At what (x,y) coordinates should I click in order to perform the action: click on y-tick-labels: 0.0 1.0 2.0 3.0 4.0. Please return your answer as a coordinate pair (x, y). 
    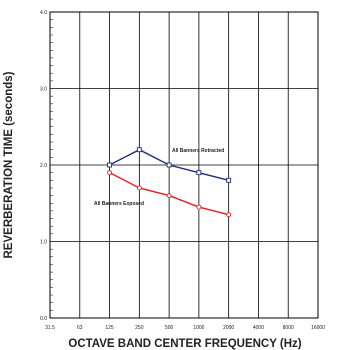
    Looking at the image, I should click on (43, 166).